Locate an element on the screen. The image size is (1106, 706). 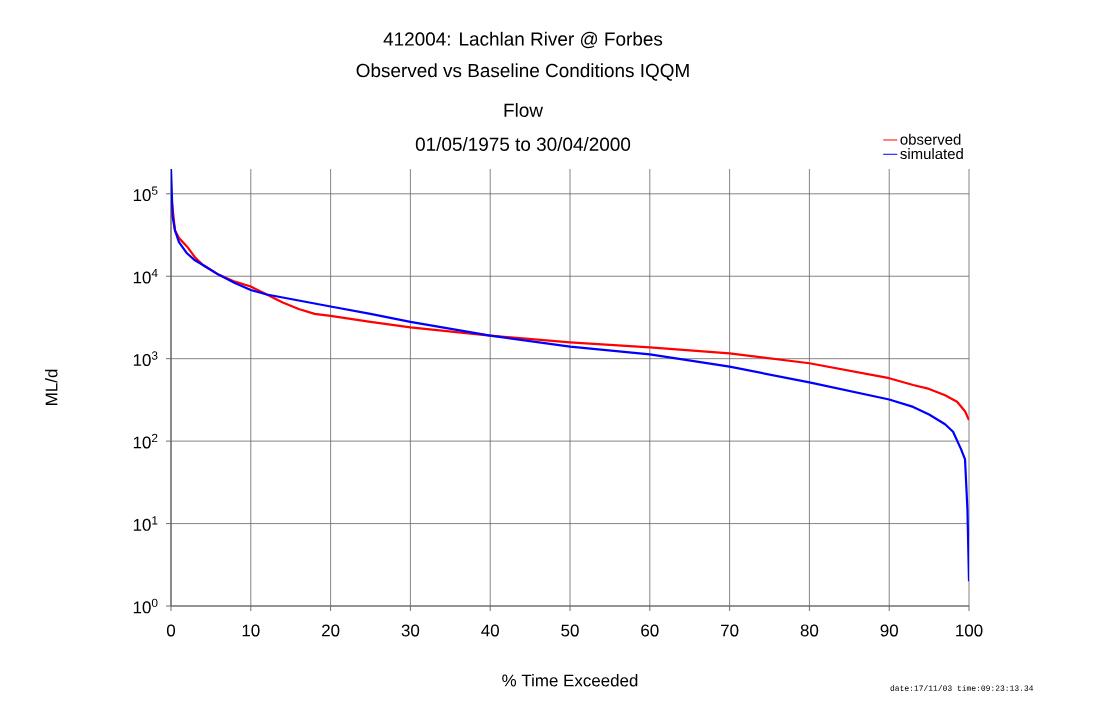
y-tick-label: 10$^{3}$ is located at coordinates (145, 359).